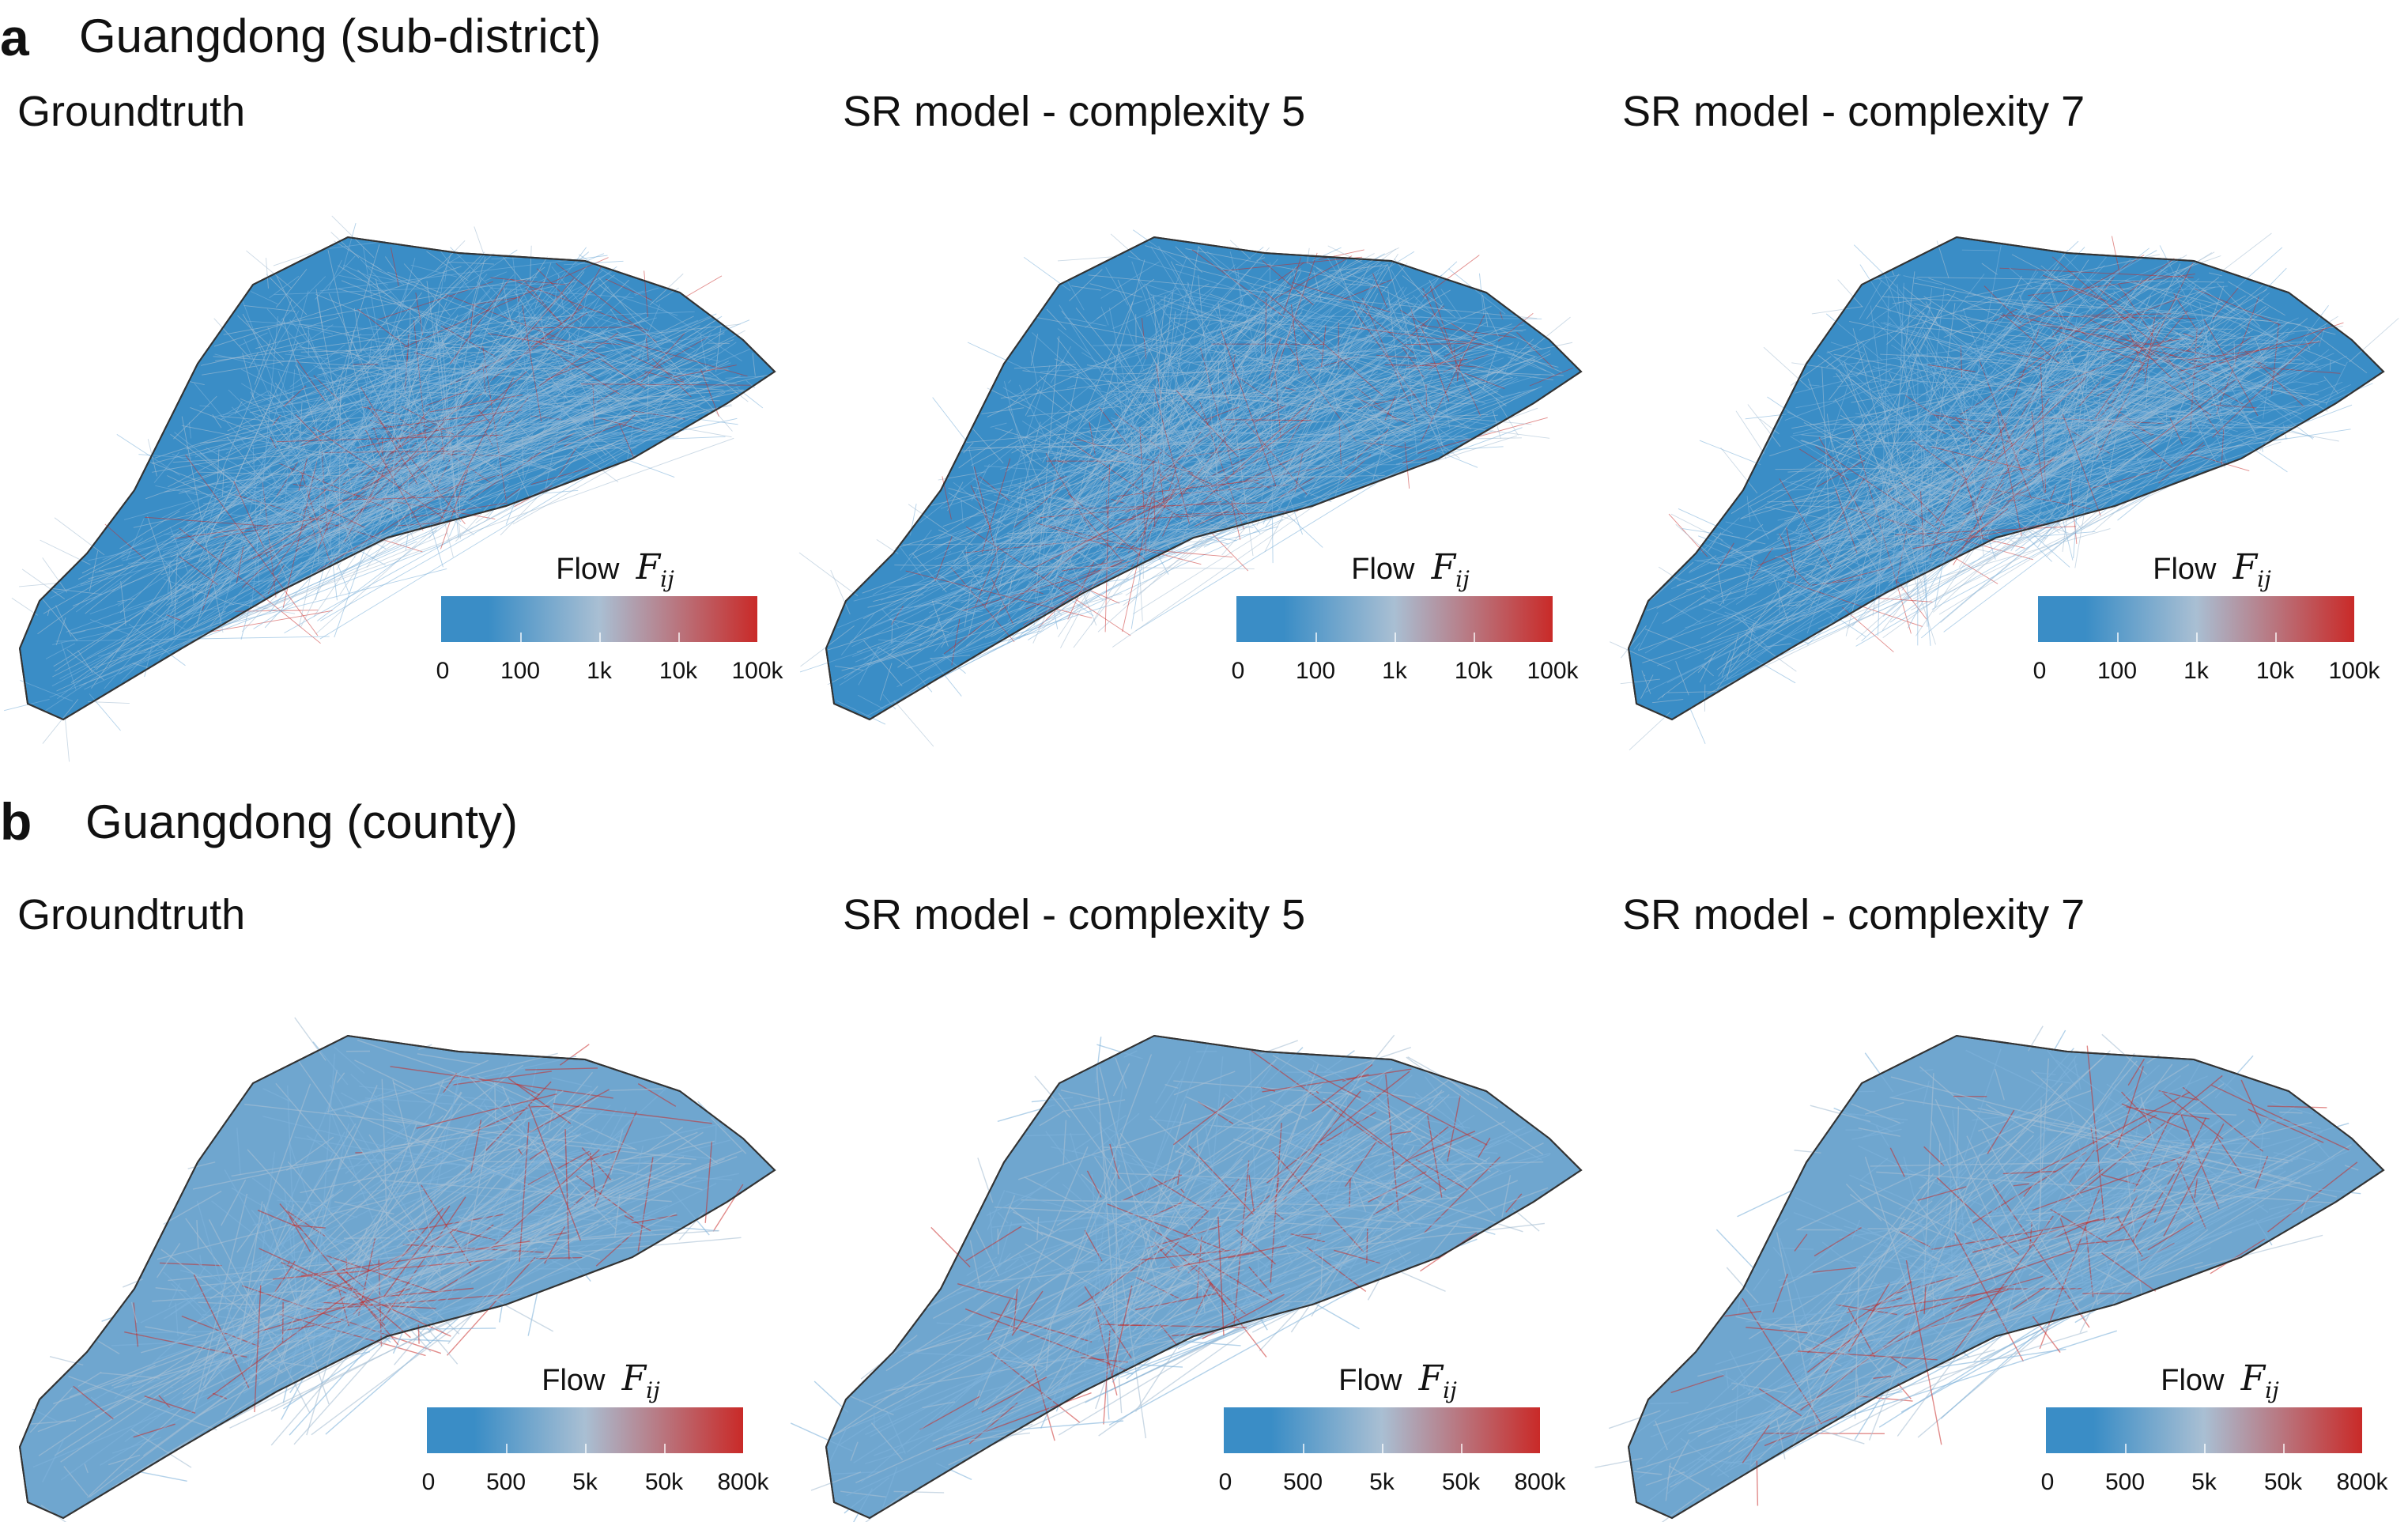 The image size is (2408, 1522). What do you see at coordinates (1853, 915) in the screenshot?
I see `panel-b-map-3-title: SR model - complexity 7` at bounding box center [1853, 915].